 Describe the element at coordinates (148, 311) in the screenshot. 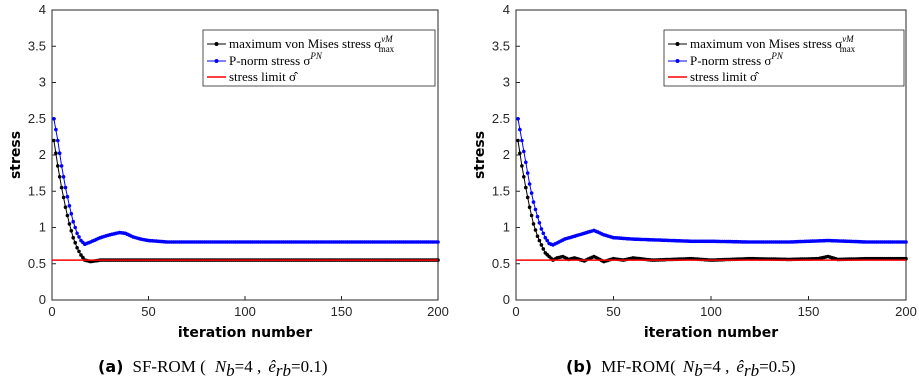

I see `x-tick-label: 50` at that location.